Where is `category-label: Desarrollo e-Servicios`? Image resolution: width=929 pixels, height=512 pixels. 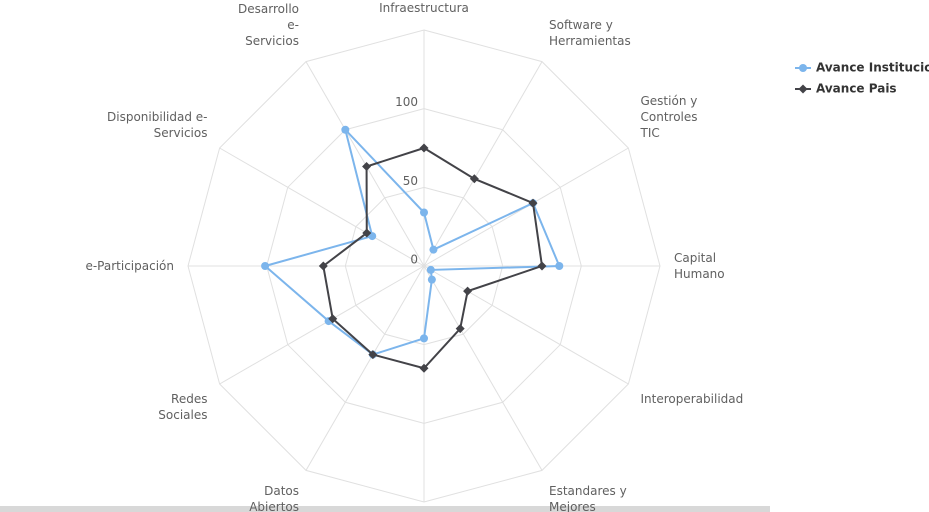
category-label: Desarrollo e-Servicios is located at coordinates (268, 25).